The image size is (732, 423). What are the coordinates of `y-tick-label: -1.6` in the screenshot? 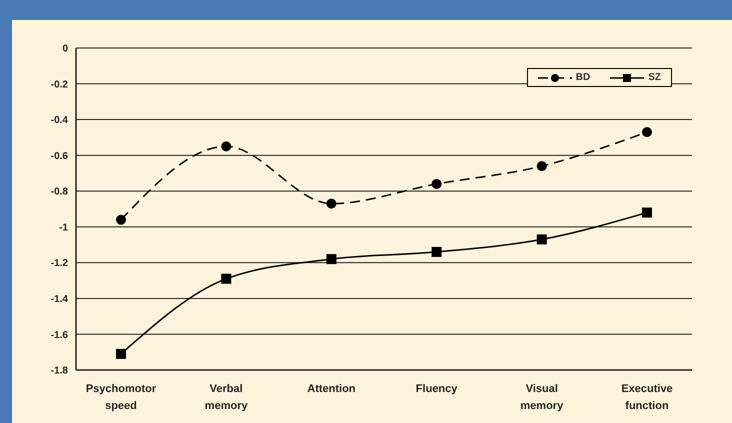 It's located at (59, 335).